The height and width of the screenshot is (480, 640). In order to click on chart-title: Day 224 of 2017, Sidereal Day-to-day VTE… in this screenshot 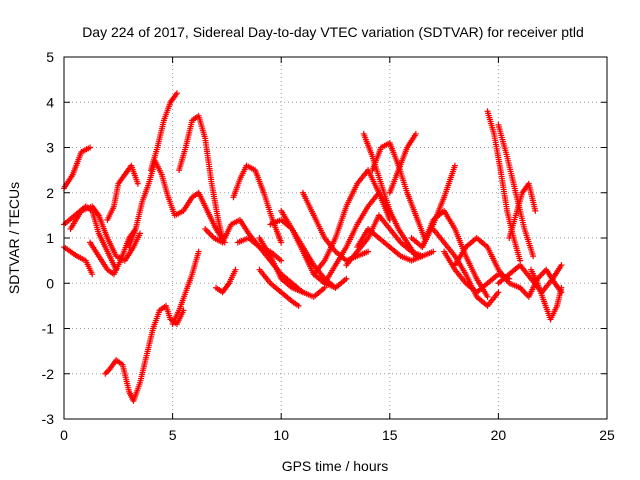, I will do `click(333, 32)`.